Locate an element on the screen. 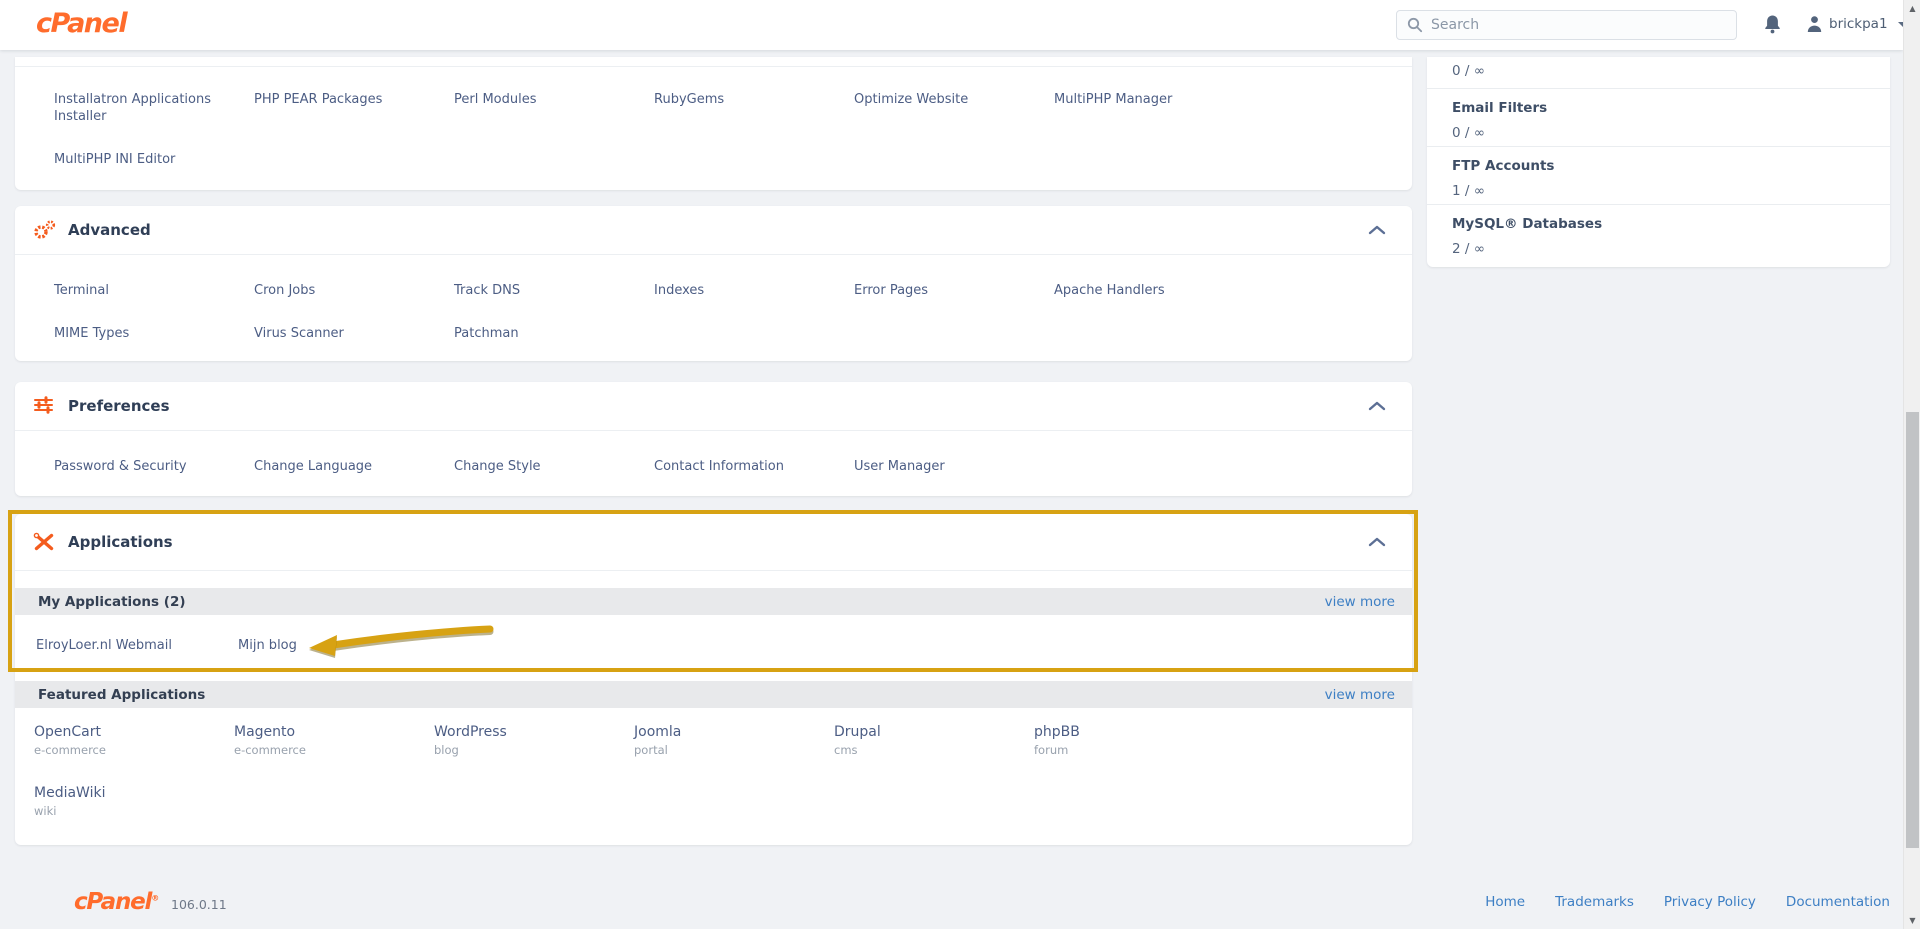 Image resolution: width=1920 pixels, height=929 pixels. advanced-link: Apache Handlers is located at coordinates (1109, 290).